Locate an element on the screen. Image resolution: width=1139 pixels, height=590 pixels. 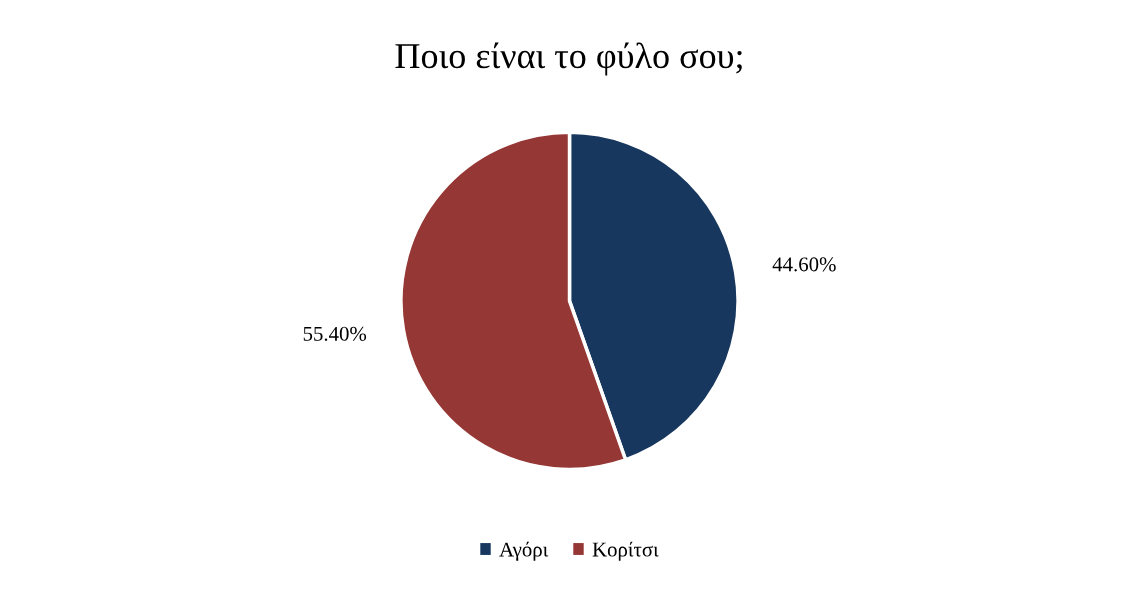
data-label: 55.40% is located at coordinates (335, 333).